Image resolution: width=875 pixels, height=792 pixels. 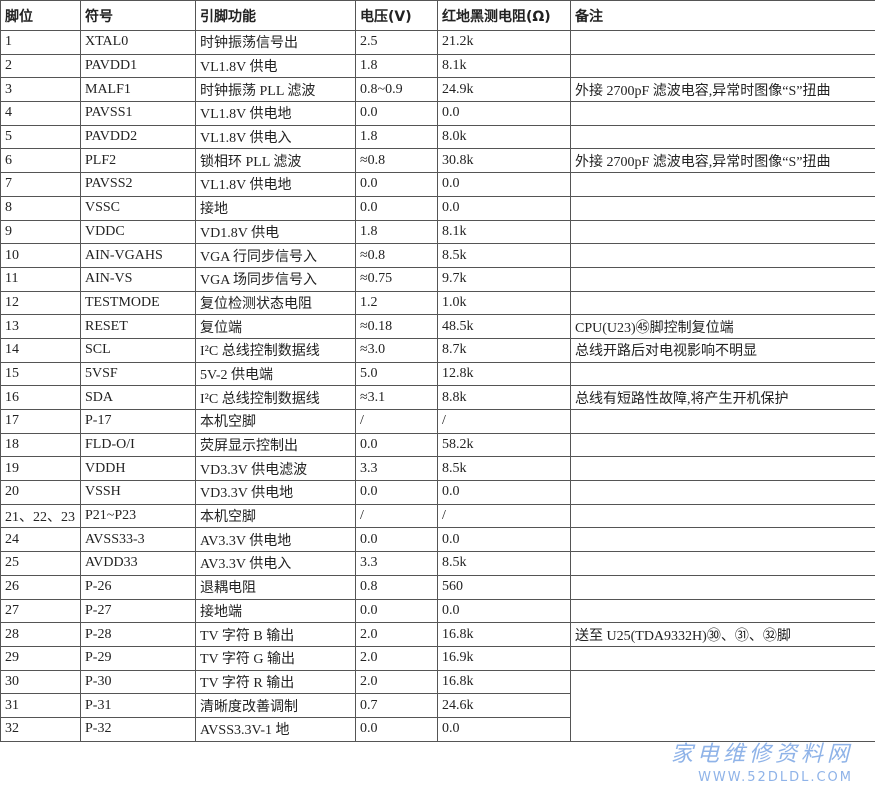 What do you see at coordinates (722, 326) in the screenshot?
I see `note-cell: CPU(U23)㊺脚控制复位端` at bounding box center [722, 326].